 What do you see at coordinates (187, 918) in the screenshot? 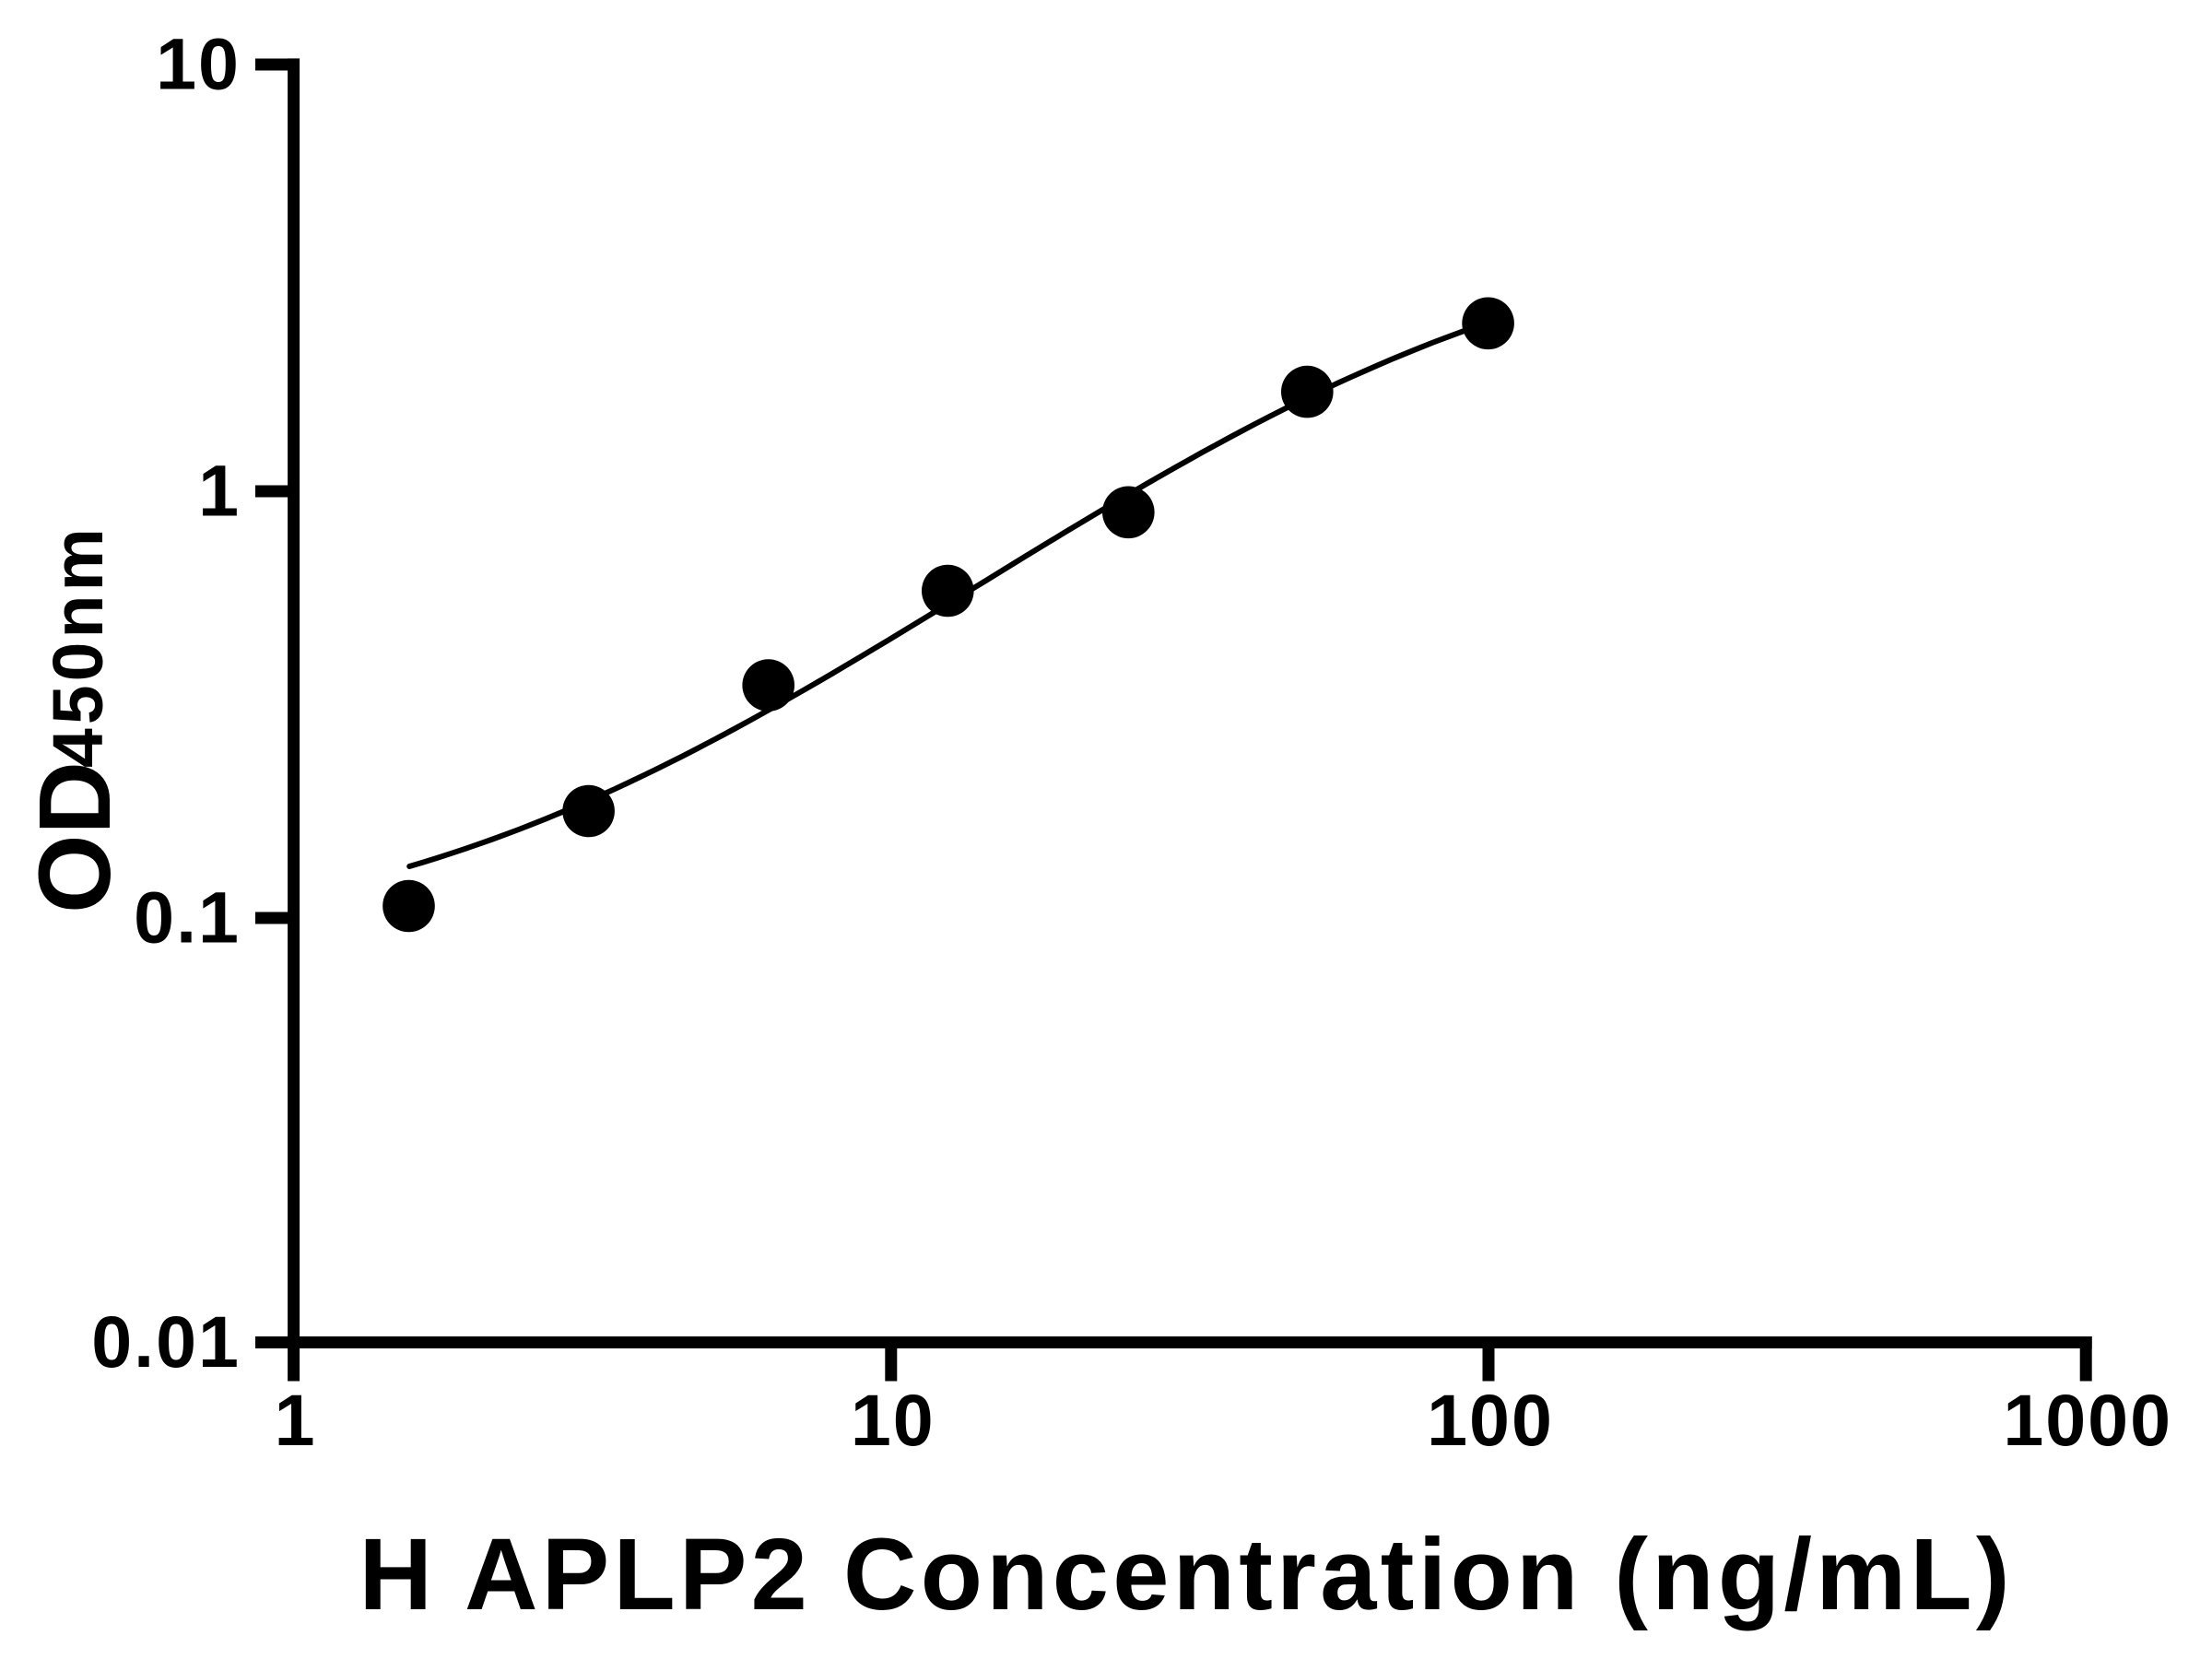
I see `svg-text: 0.1` at bounding box center [187, 918].